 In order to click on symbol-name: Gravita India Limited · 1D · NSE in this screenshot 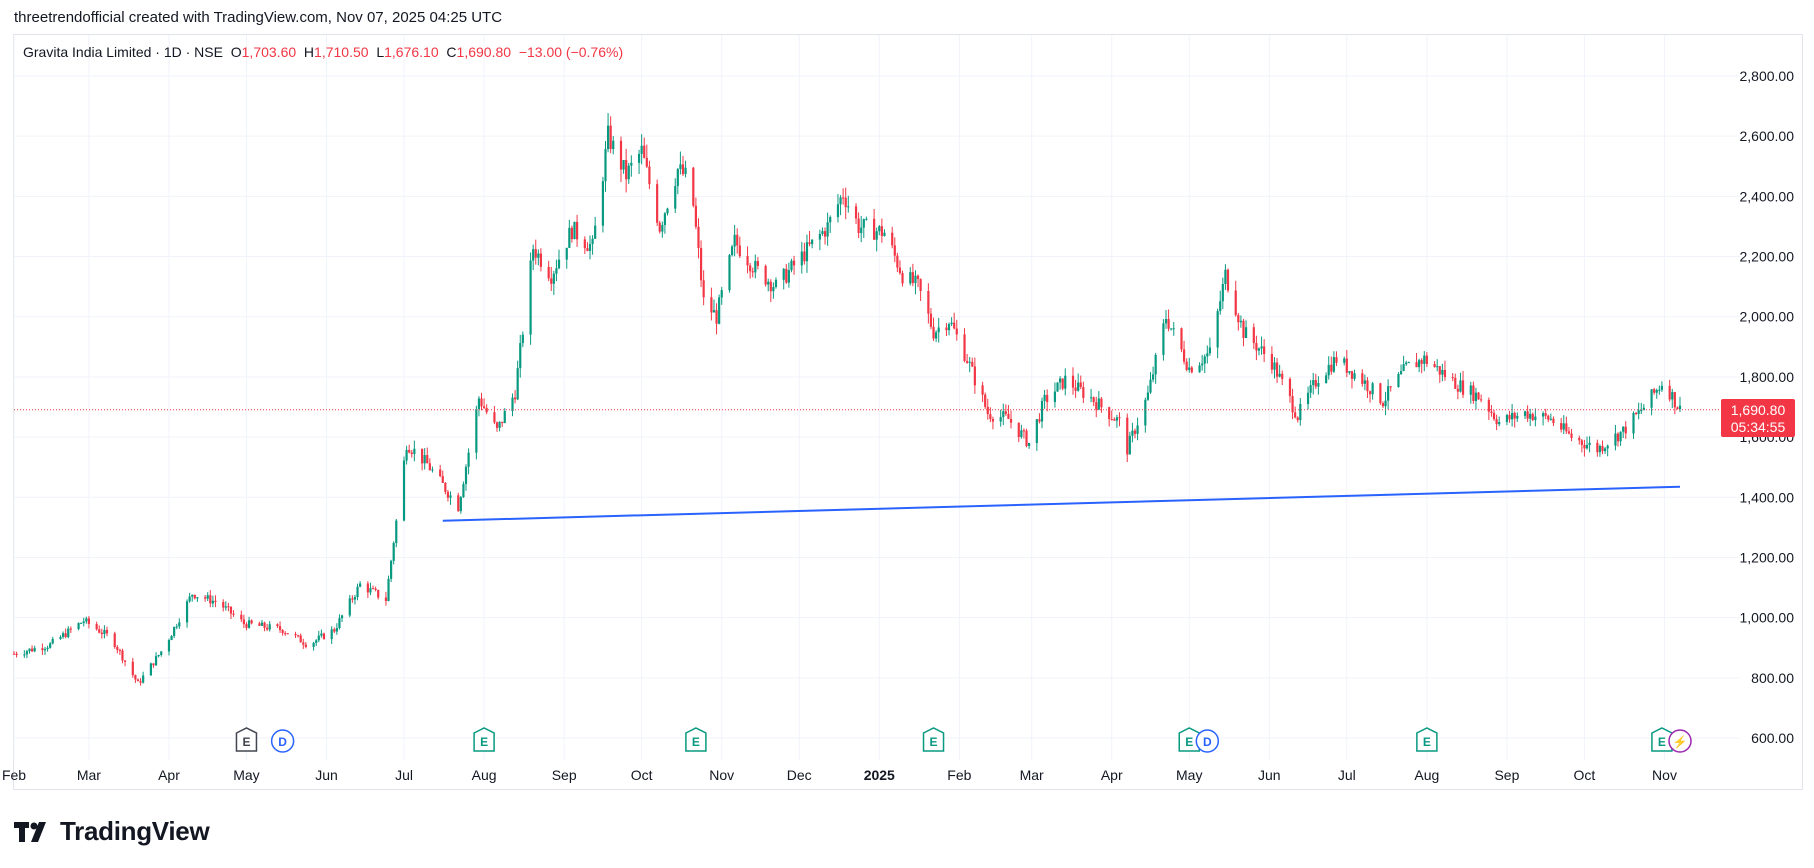, I will do `click(123, 52)`.